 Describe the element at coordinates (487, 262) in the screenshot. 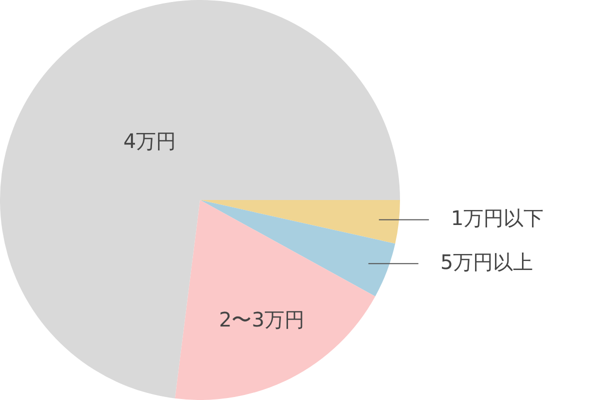

I see `slice-label: 5万円以上` at that location.